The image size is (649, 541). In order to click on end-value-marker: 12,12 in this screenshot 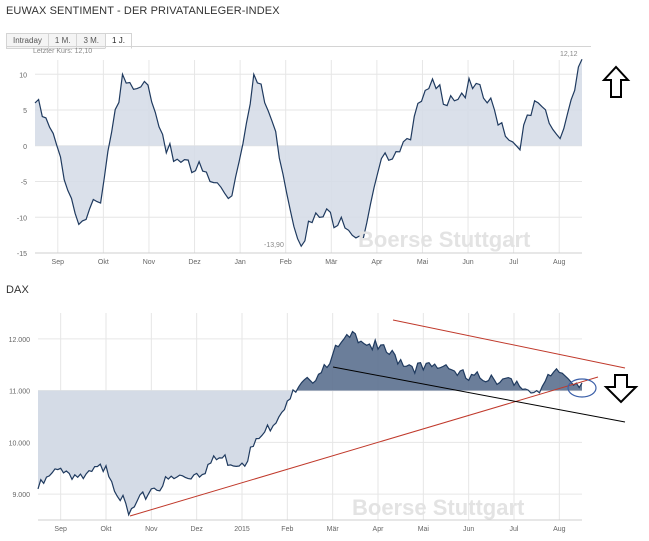, I will do `click(569, 54)`.